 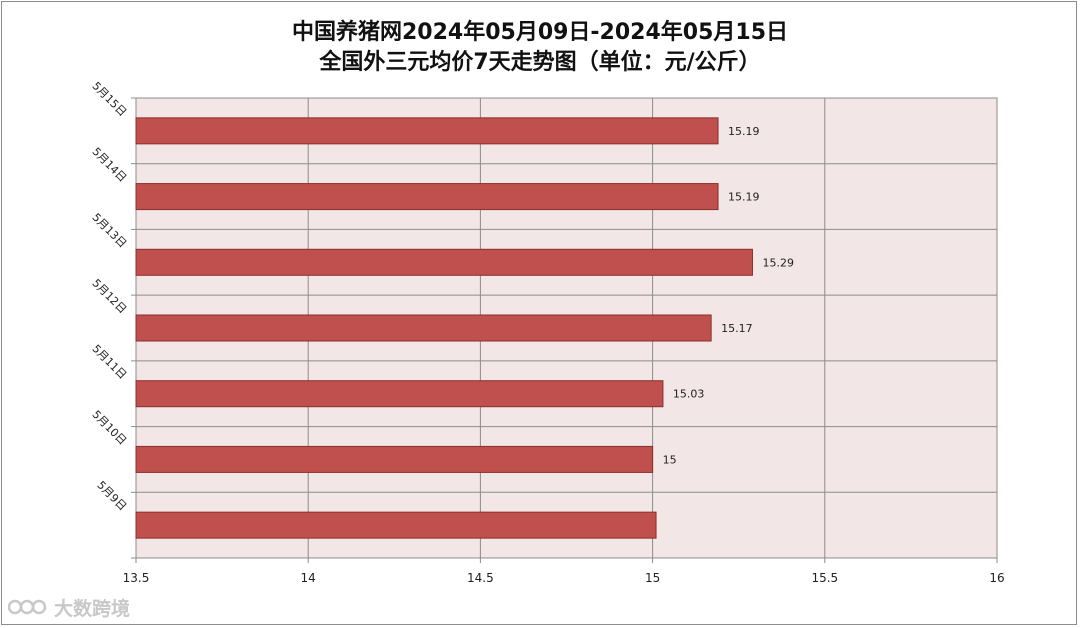 What do you see at coordinates (109, 297) in the screenshot?
I see `category-label: 5月12日` at bounding box center [109, 297].